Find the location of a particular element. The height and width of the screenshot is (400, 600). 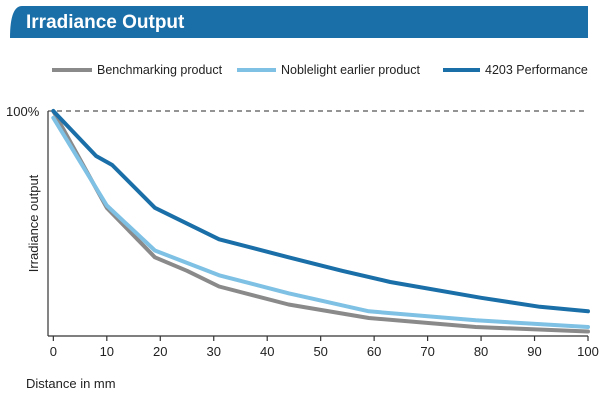

title-banner: Irradiance Output is located at coordinates (299, 22).